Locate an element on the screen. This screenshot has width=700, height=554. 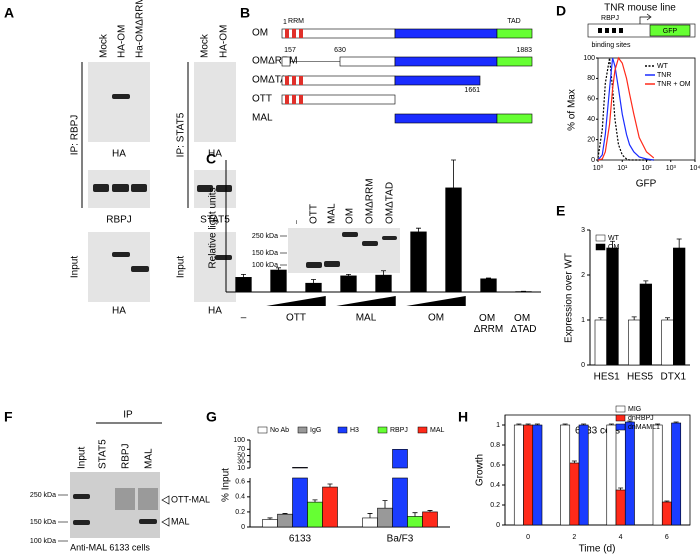
ip-label: IP is located at coordinates (128, 415).